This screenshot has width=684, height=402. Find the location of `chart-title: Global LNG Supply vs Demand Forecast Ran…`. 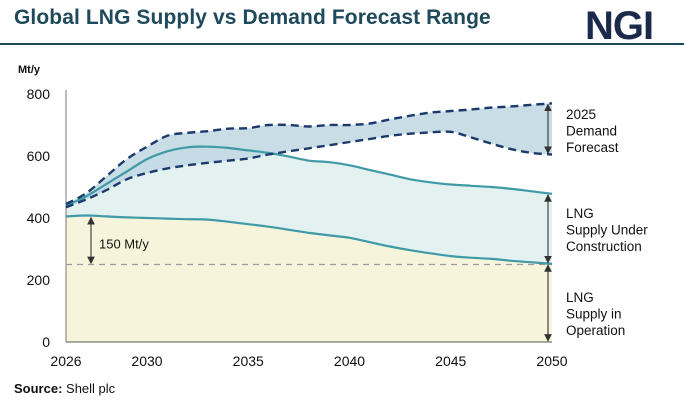

chart-title: Global LNG Supply vs Demand Forecast Ran… is located at coordinates (252, 17).